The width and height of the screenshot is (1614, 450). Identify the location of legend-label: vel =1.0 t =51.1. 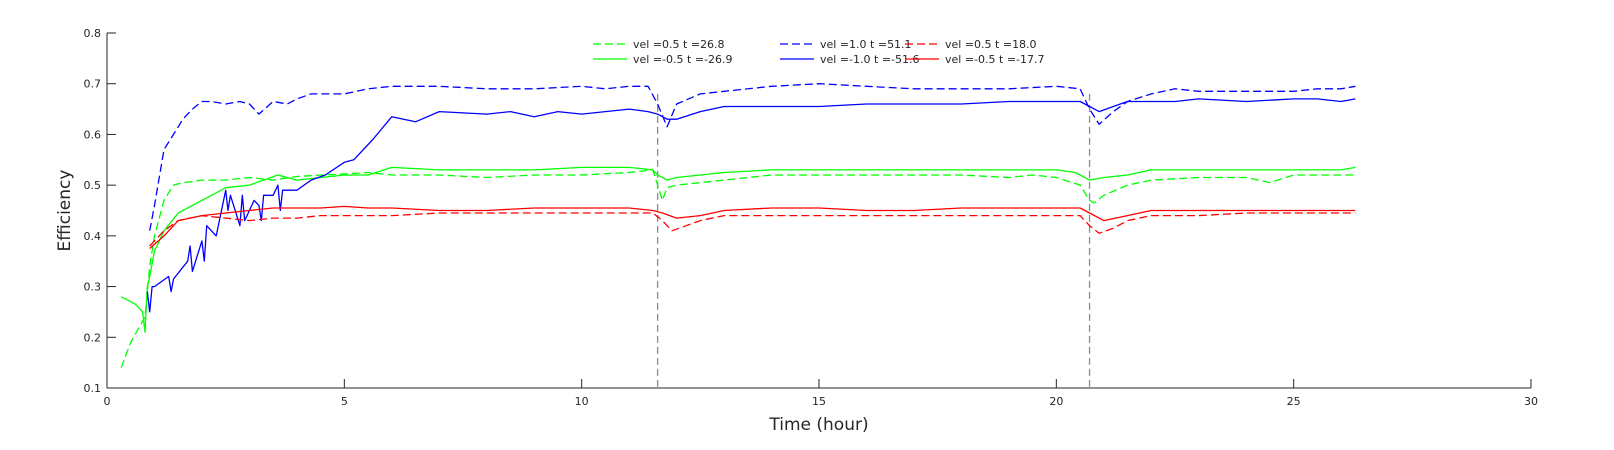
(866, 44).